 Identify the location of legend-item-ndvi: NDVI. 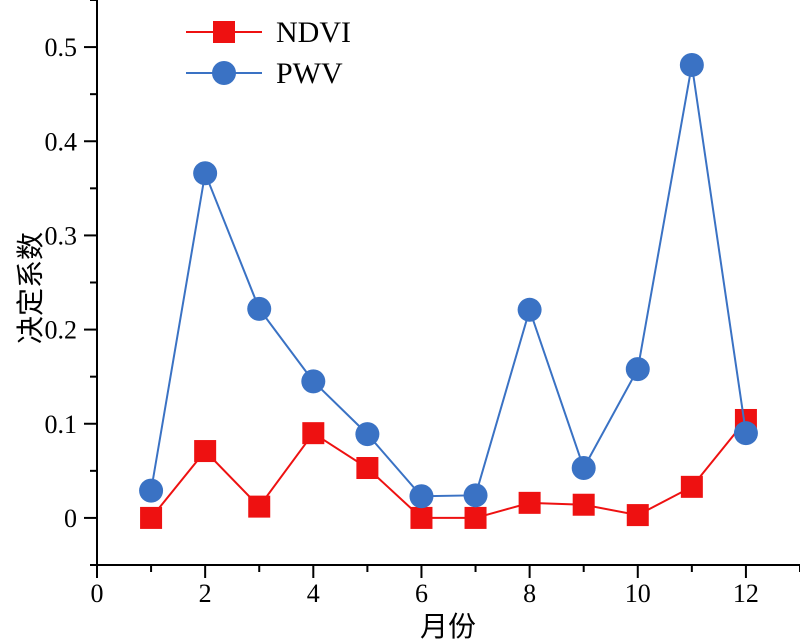
(268, 32).